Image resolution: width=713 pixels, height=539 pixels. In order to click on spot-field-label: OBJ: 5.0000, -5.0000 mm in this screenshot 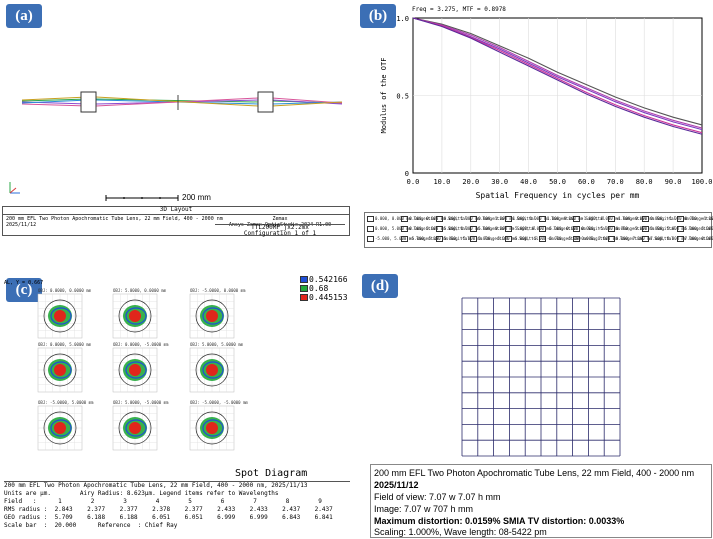, I will do `click(141, 402)`.